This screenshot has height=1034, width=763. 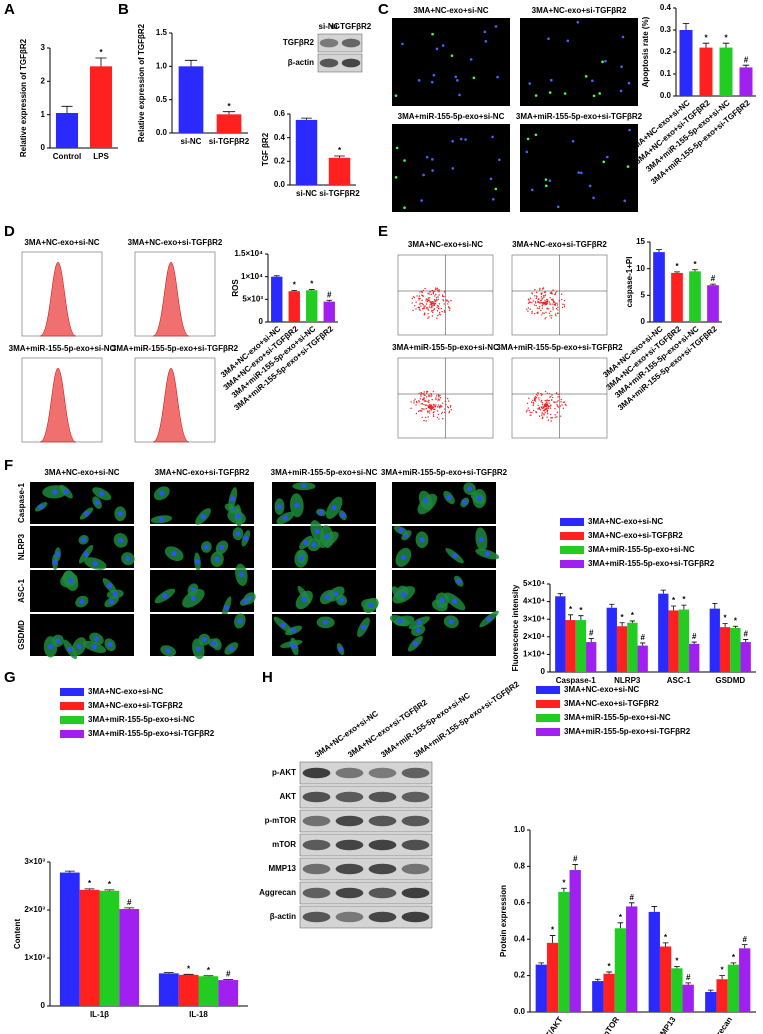 What do you see at coordinates (34, 957) in the screenshot?
I see `y-tick-label: 1×10³` at bounding box center [34, 957].